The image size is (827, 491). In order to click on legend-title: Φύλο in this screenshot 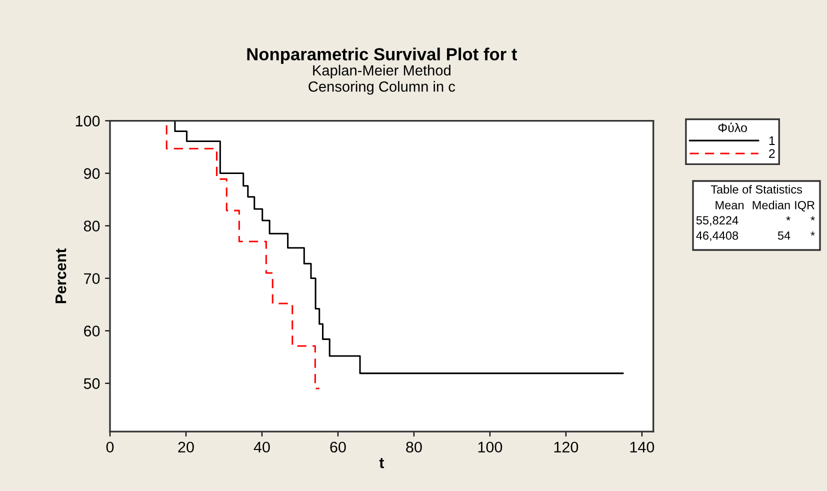, I will do `click(732, 127)`.